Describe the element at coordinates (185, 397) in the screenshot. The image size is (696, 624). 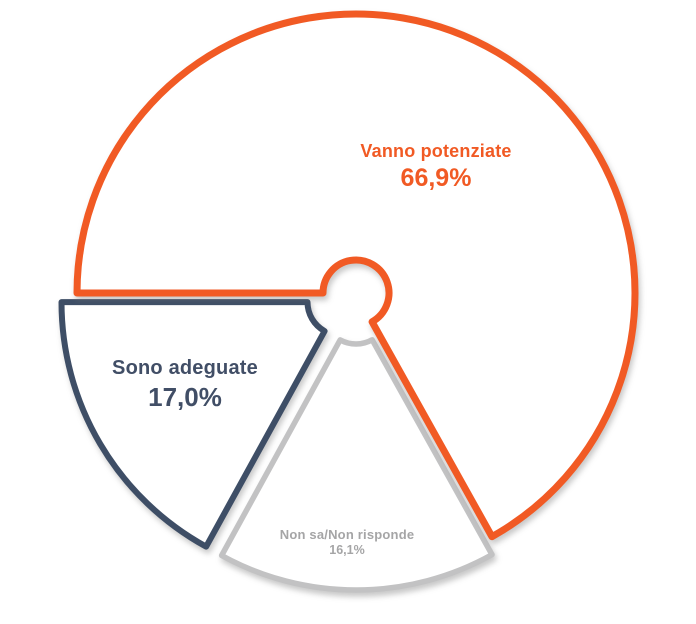
I see `slice-value: 17,0%` at that location.